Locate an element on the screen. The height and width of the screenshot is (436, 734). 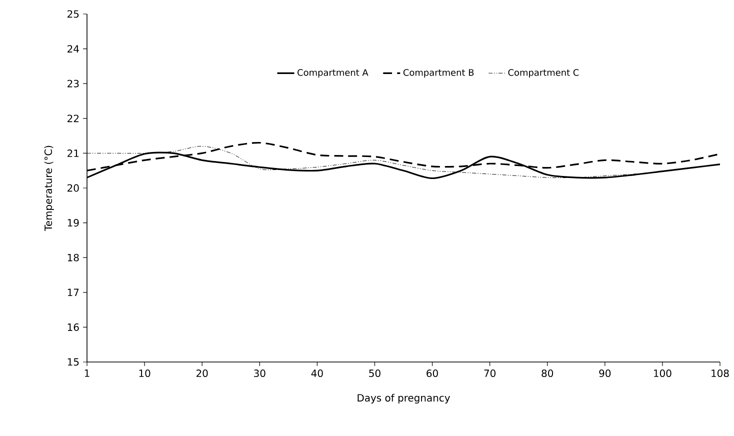
y-tick-label: 24 is located at coordinates (73, 48).